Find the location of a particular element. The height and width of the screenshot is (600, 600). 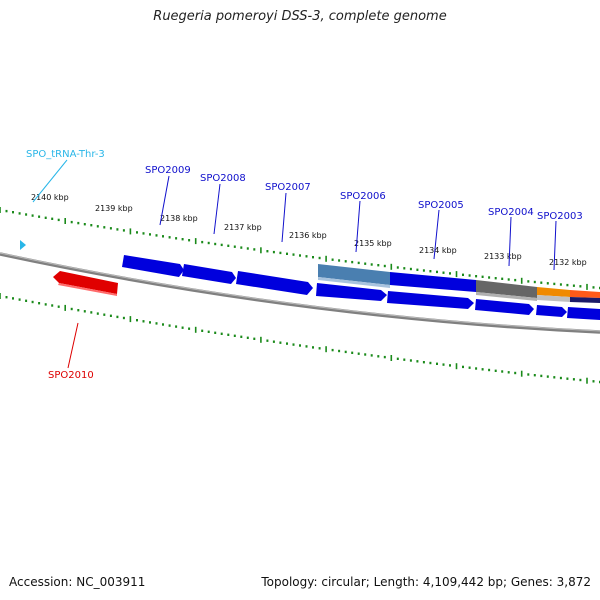

gene-spo2008 is located at coordinates (209, 274).